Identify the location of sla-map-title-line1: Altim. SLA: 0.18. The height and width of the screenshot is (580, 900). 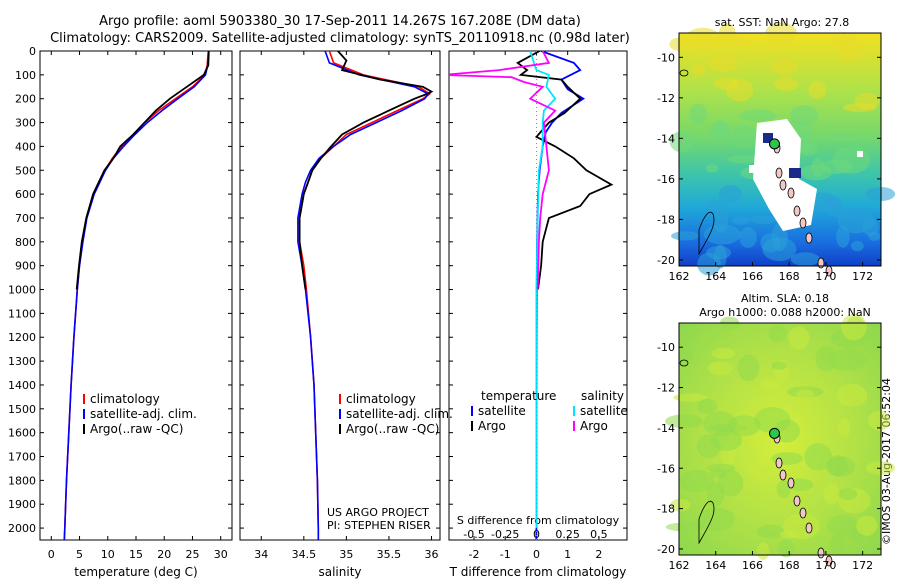
(785, 298).